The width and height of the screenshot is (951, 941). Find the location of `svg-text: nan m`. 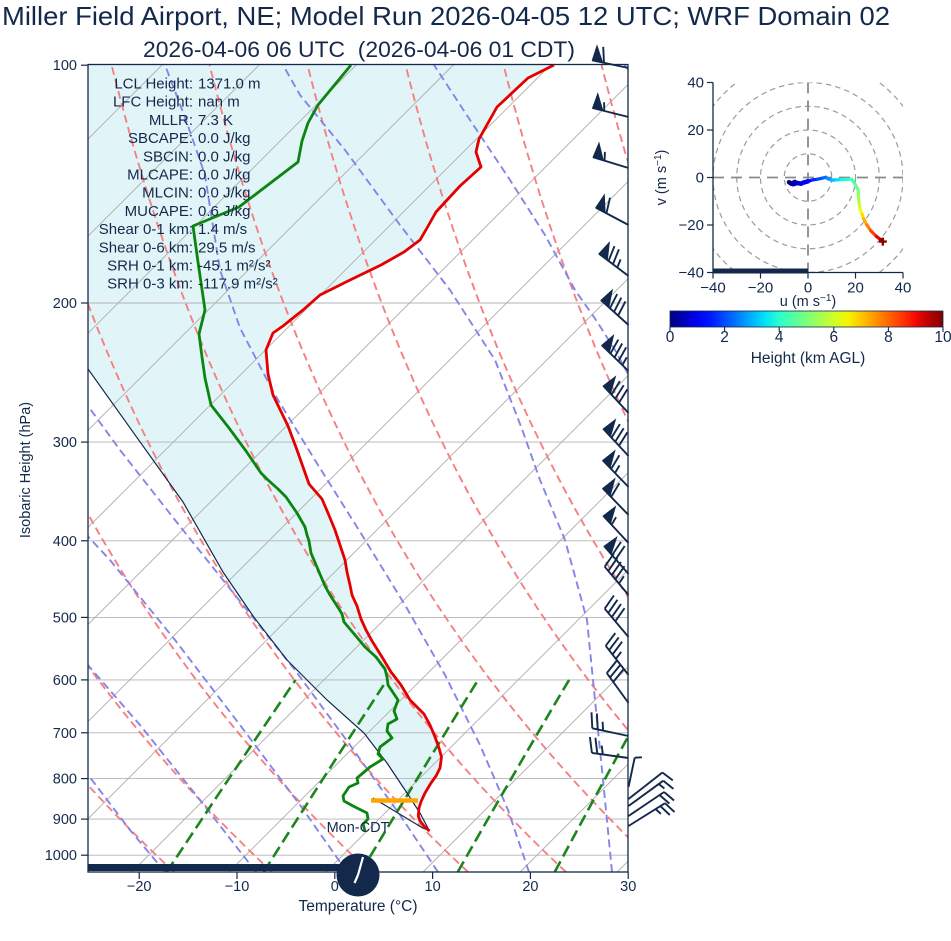

svg-text: nan m is located at coordinates (219, 102).